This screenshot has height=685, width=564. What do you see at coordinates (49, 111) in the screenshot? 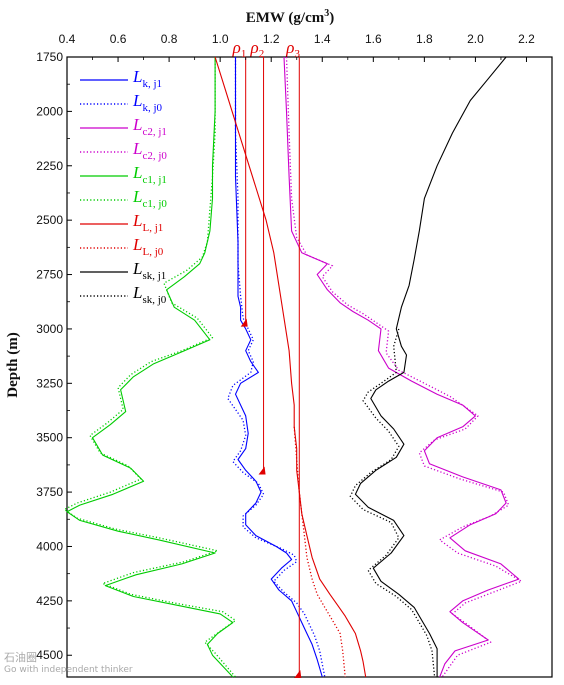
I see `y-tick-label-1: 2000` at bounding box center [49, 111].